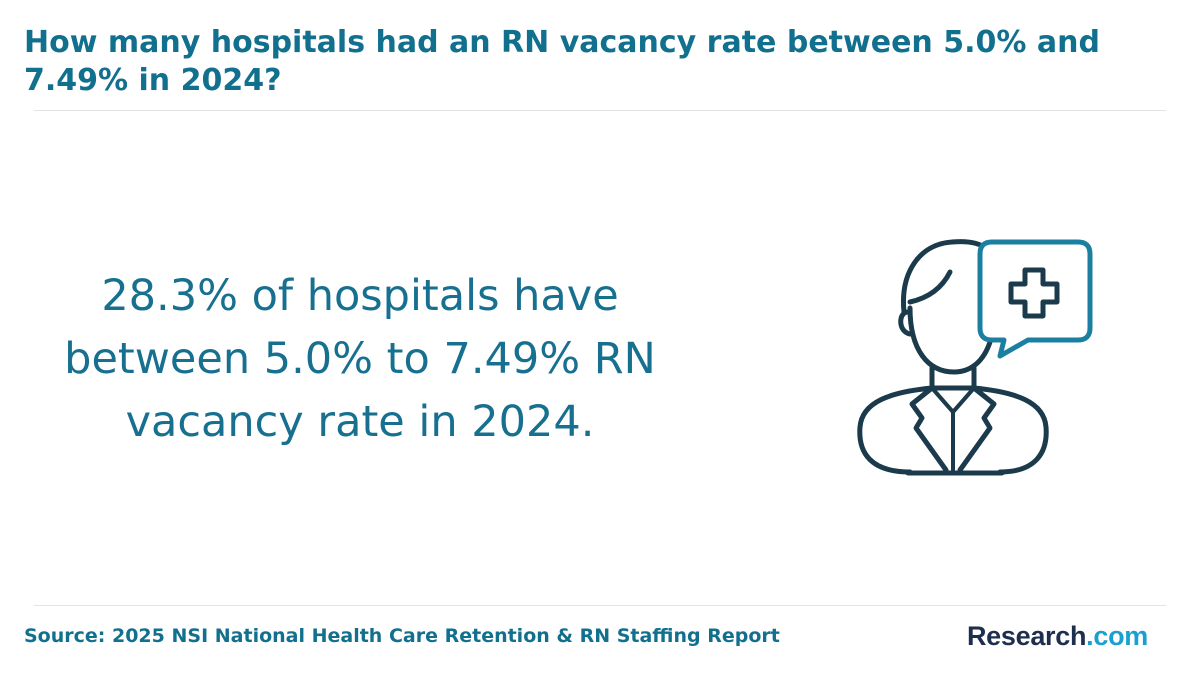 The height and width of the screenshot is (680, 1200). Describe the element at coordinates (905, 323) in the screenshot. I see `ear-outline` at that location.